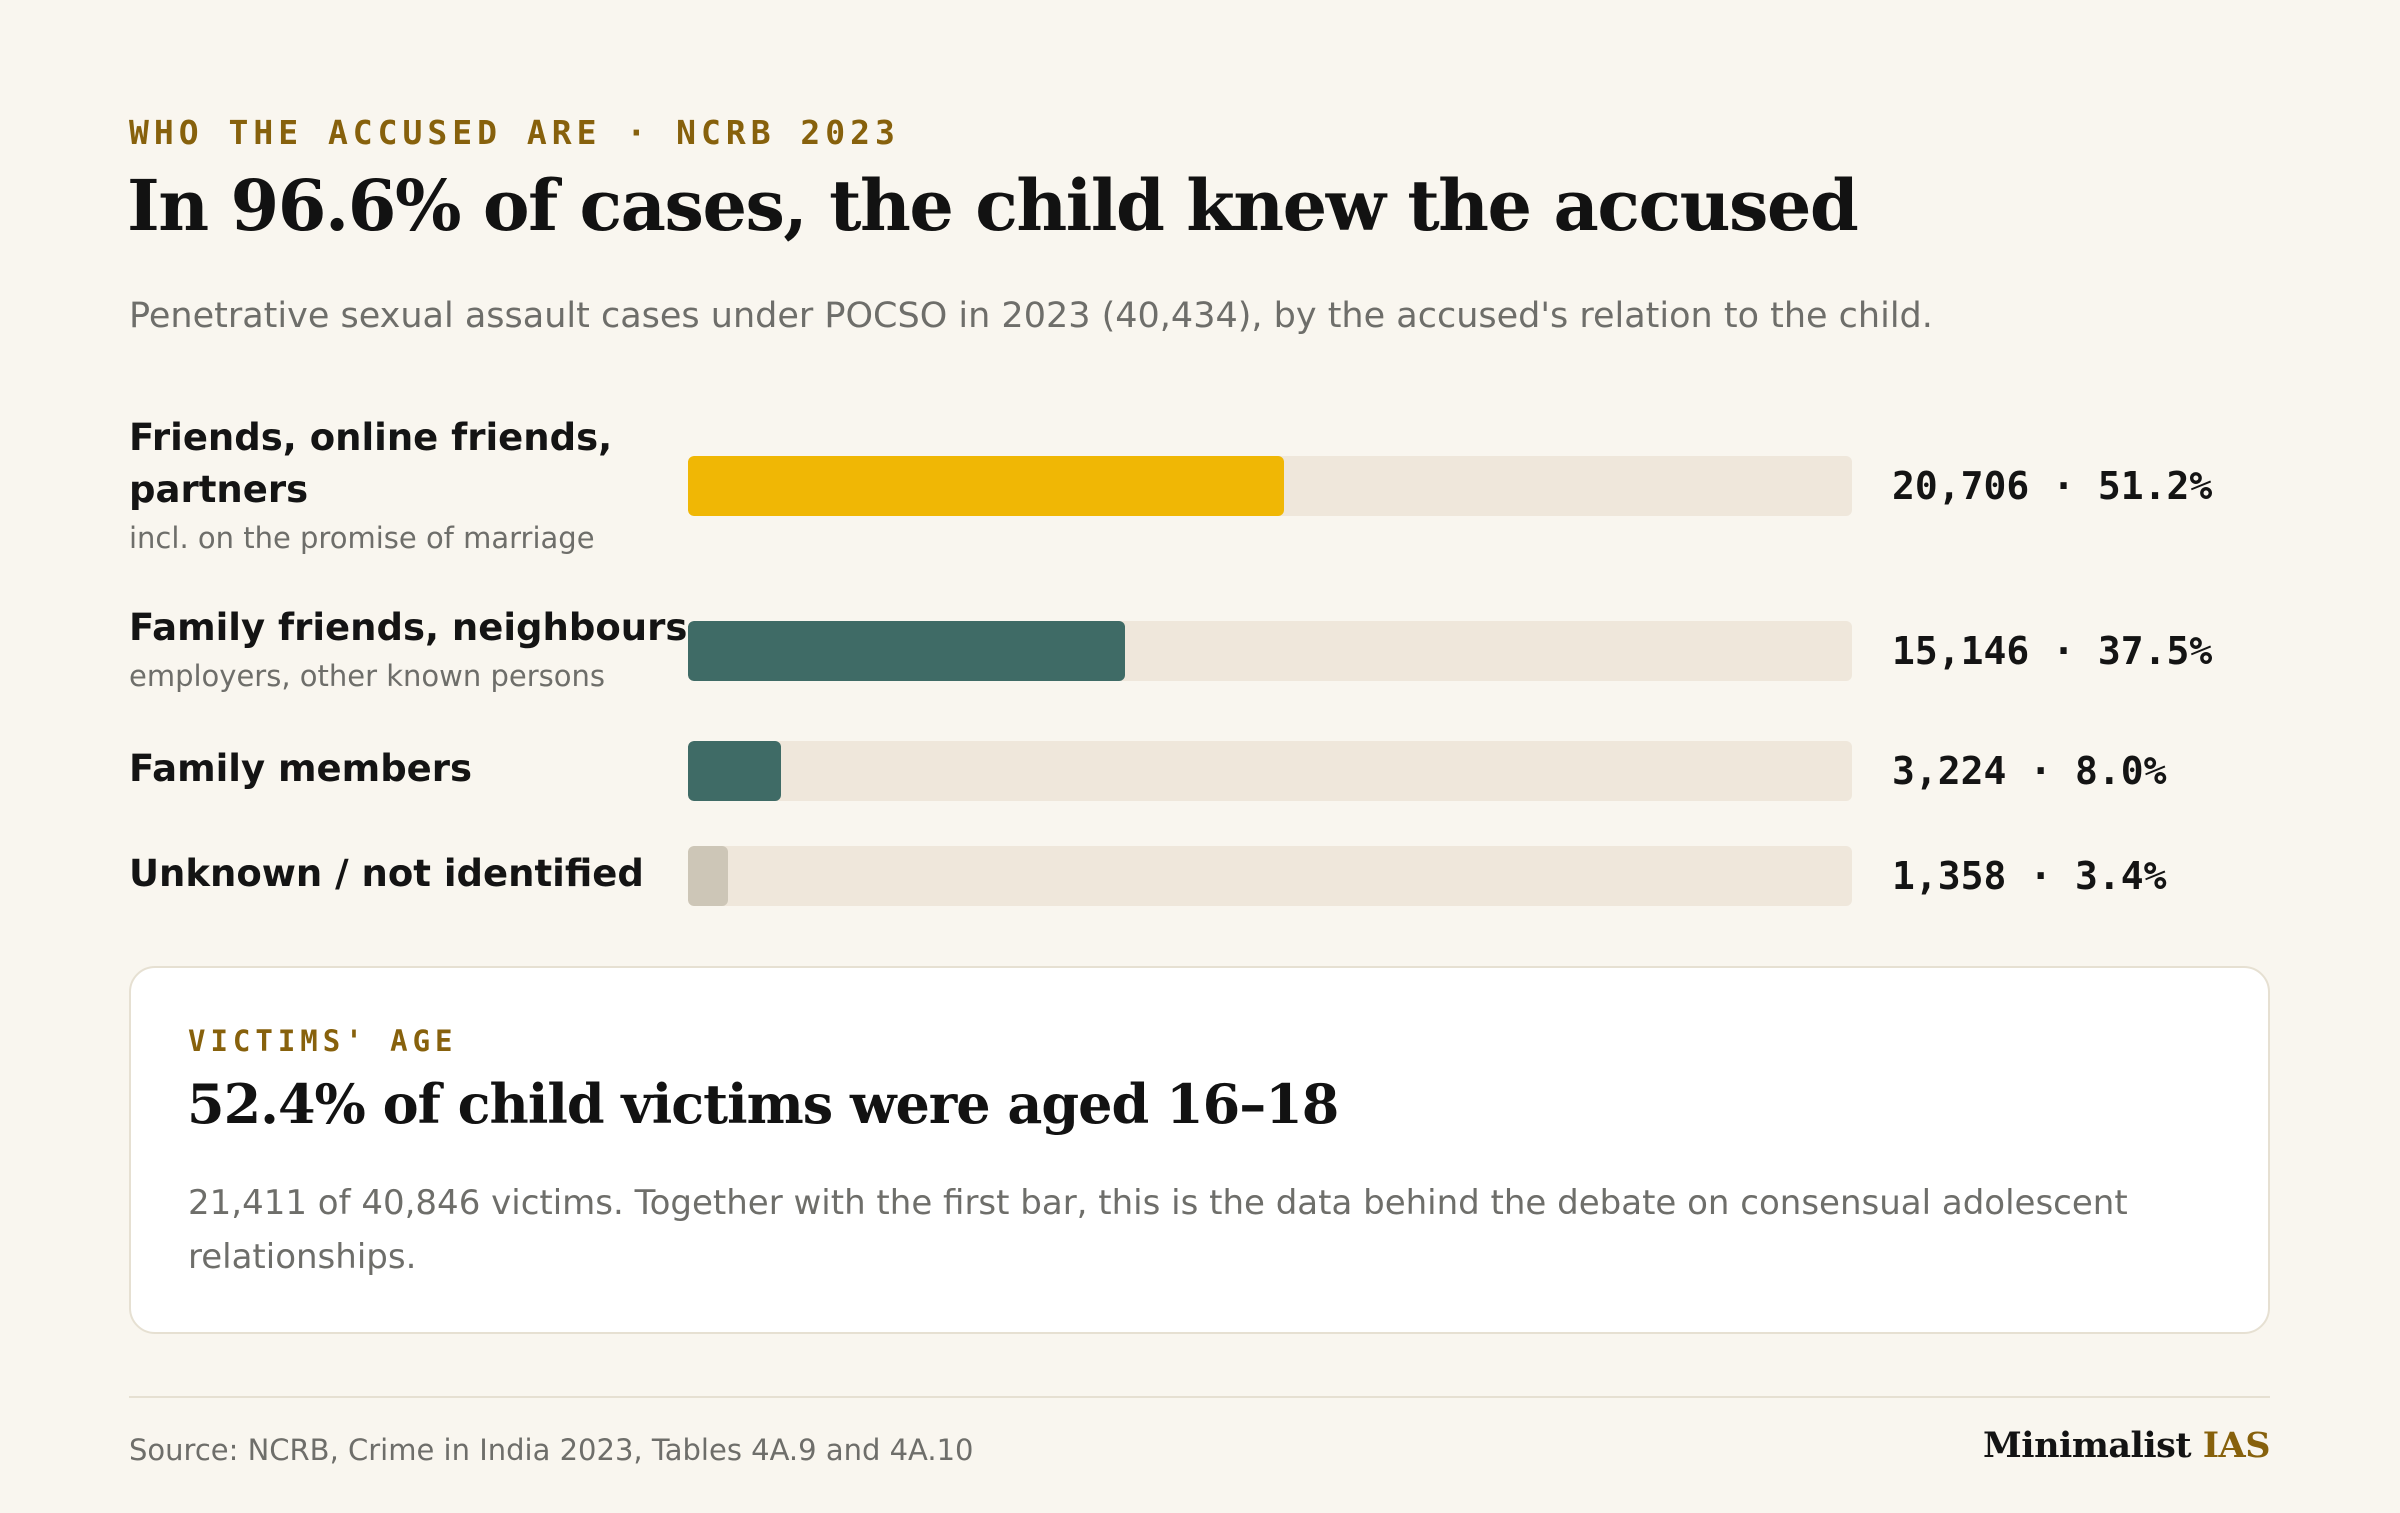 The image size is (2400, 1513). I want to click on eyebrow-label: WHO THE ACCUSED ARE · NCRB 2023, so click(514, 132).